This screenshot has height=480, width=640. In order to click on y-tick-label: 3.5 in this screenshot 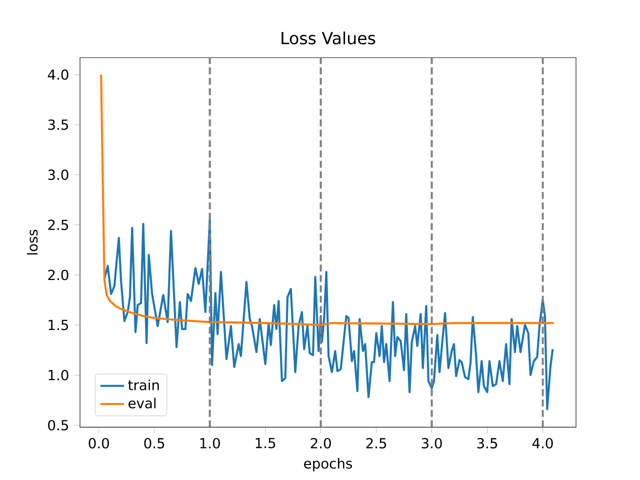, I will do `click(58, 124)`.